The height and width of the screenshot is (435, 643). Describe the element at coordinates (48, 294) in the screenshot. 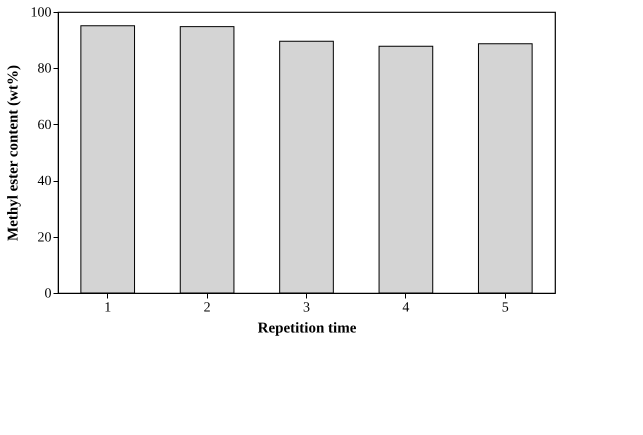

I see `y-tick-label: 0` at that location.